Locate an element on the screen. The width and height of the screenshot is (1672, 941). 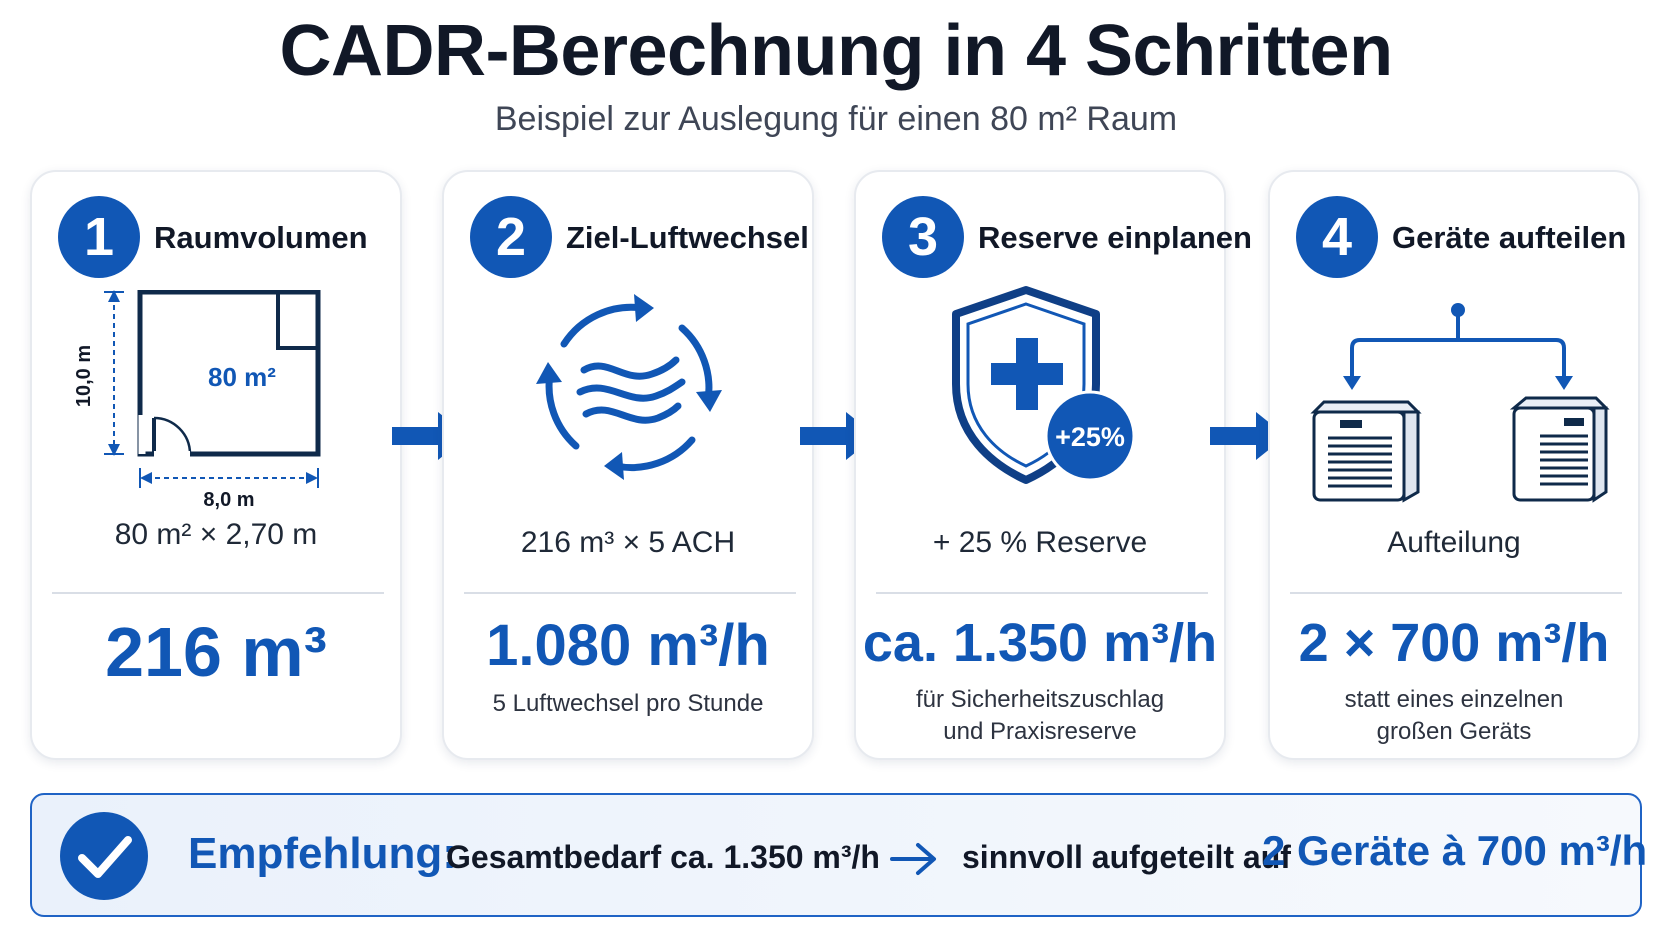
width-label: 8,0 m is located at coordinates (228, 500).